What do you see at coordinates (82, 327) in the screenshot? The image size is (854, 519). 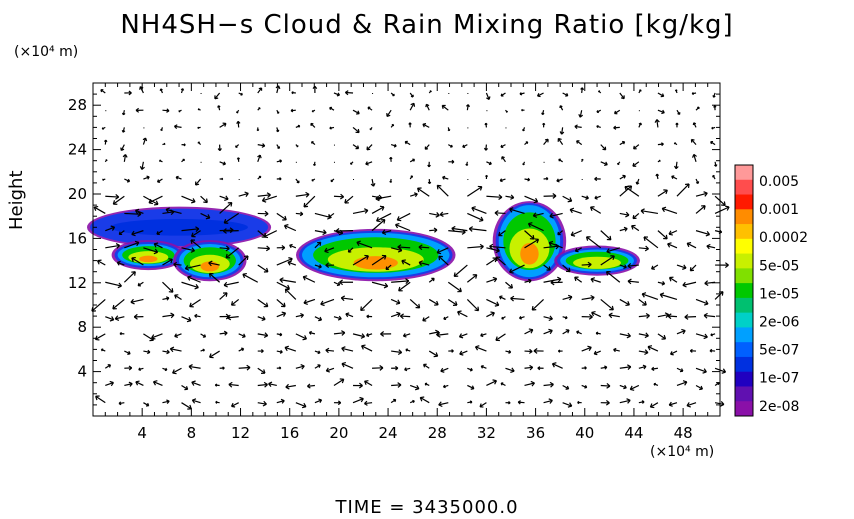 I see `y-tick-label: 8` at bounding box center [82, 327].